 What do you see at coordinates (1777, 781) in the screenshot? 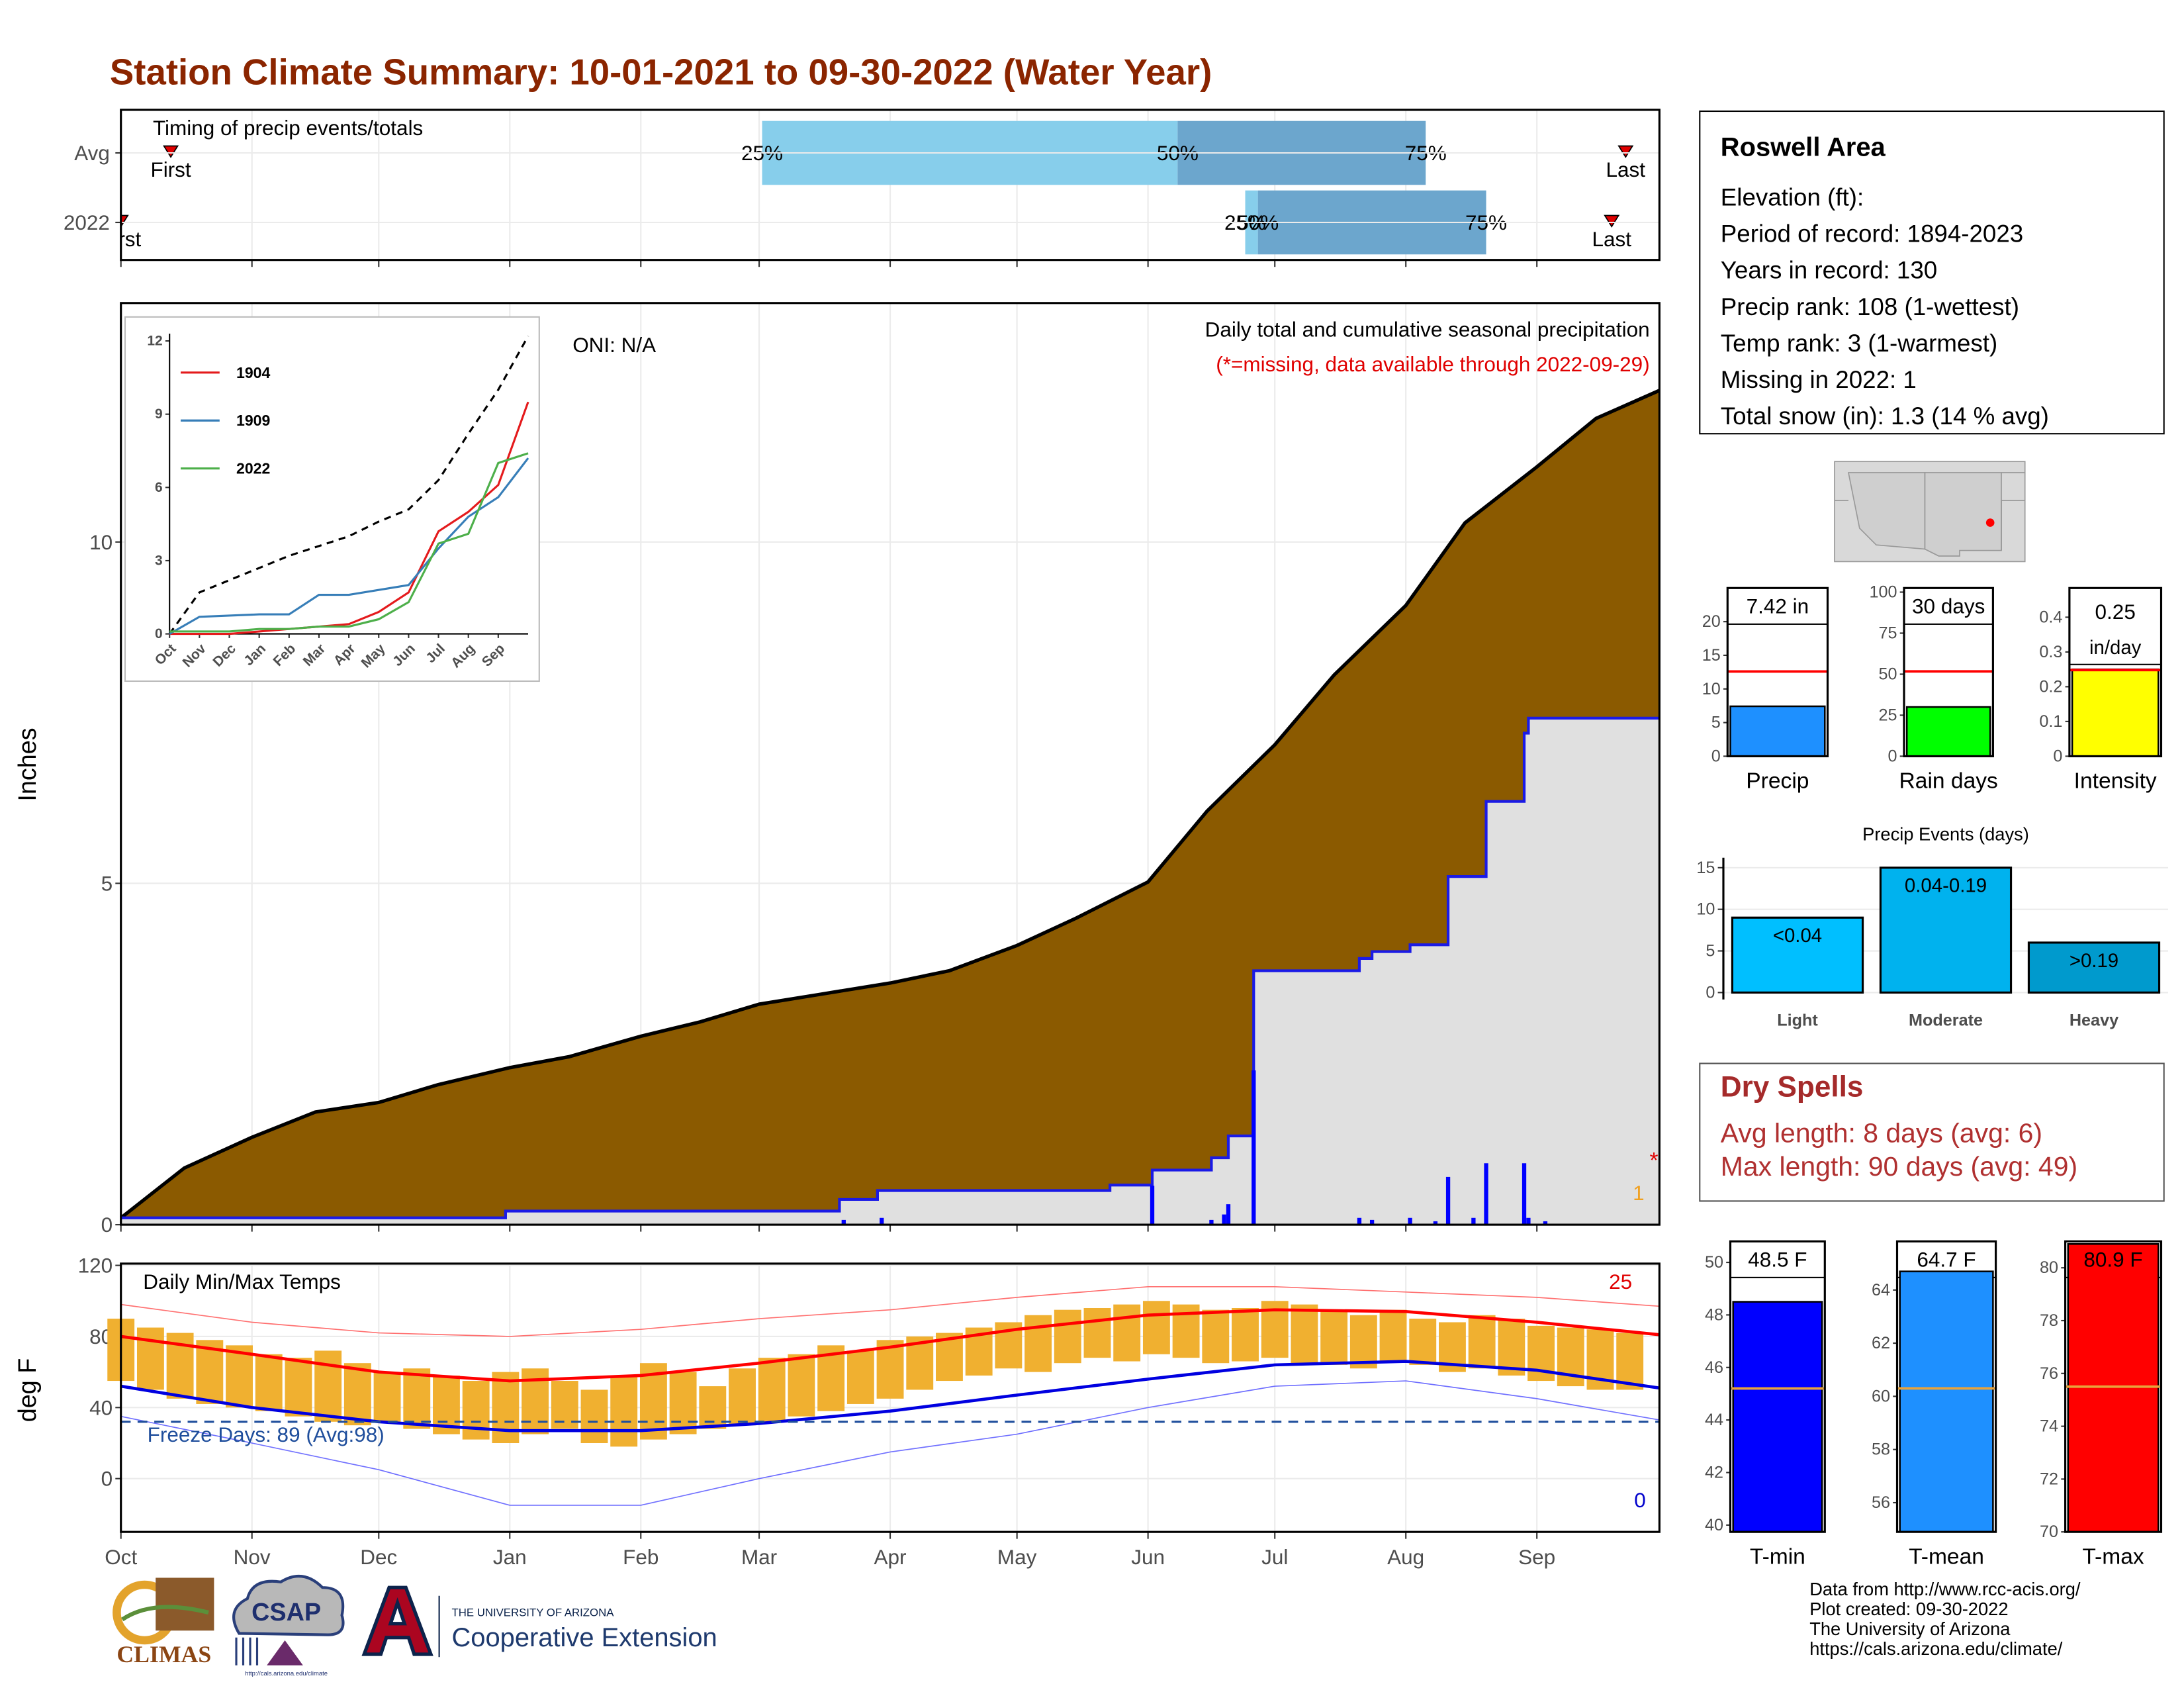
I see `x-axis-title: Precip` at bounding box center [1777, 781].